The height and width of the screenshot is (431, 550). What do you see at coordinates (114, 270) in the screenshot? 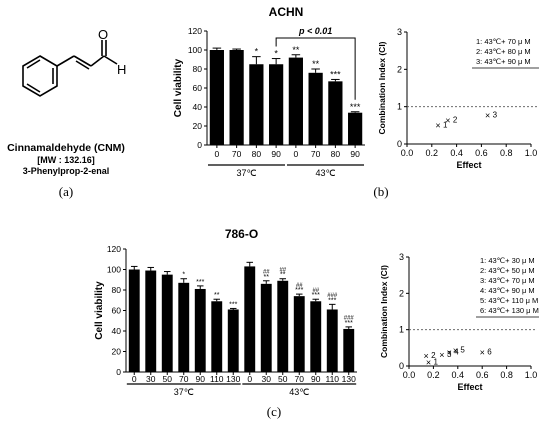
I see `y-tick-label: 100` at bounding box center [114, 270].